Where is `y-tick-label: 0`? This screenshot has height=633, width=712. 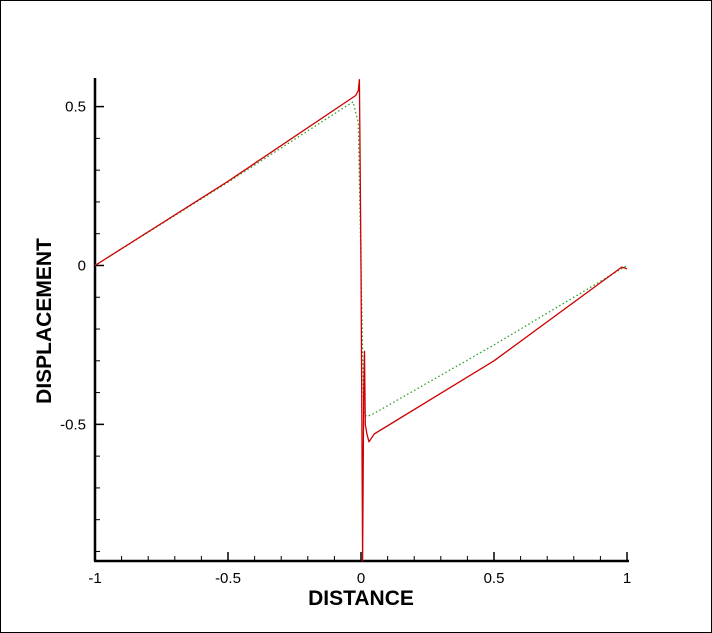
y-tick-label: 0 is located at coordinates (82, 265).